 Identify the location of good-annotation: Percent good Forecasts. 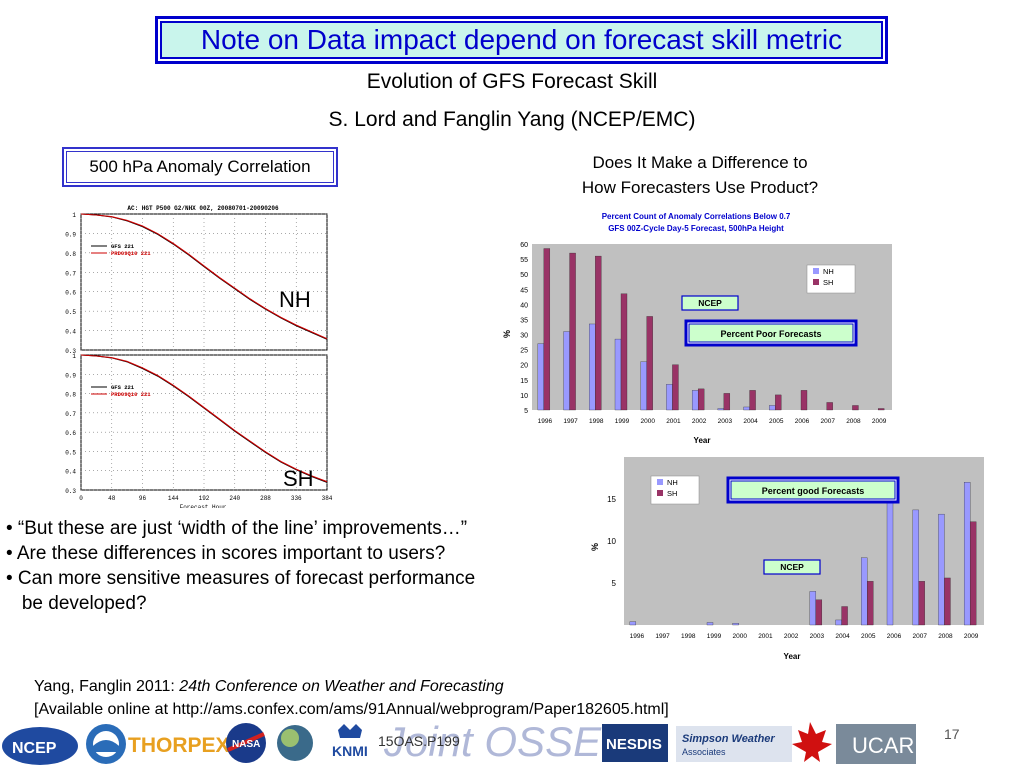
(813, 491).